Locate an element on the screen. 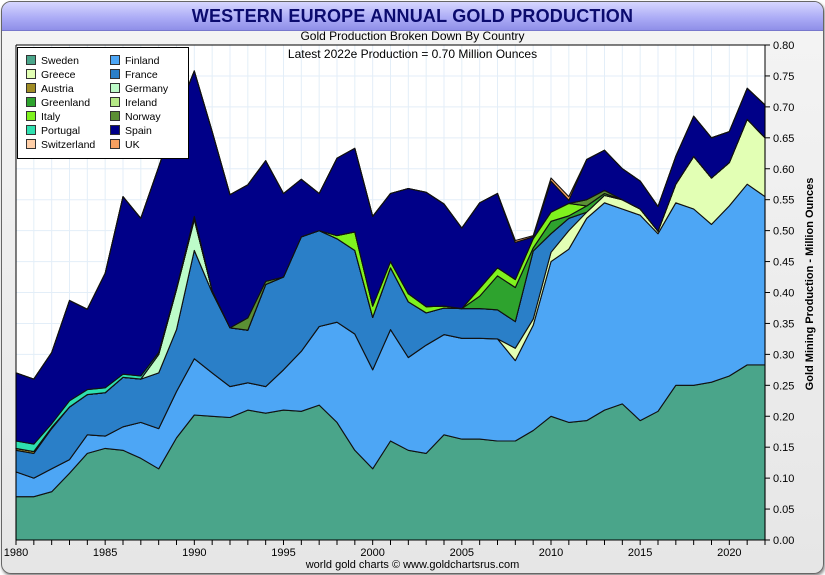 Image resolution: width=825 pixels, height=575 pixels. legend-item: Greece is located at coordinates (50, 75).